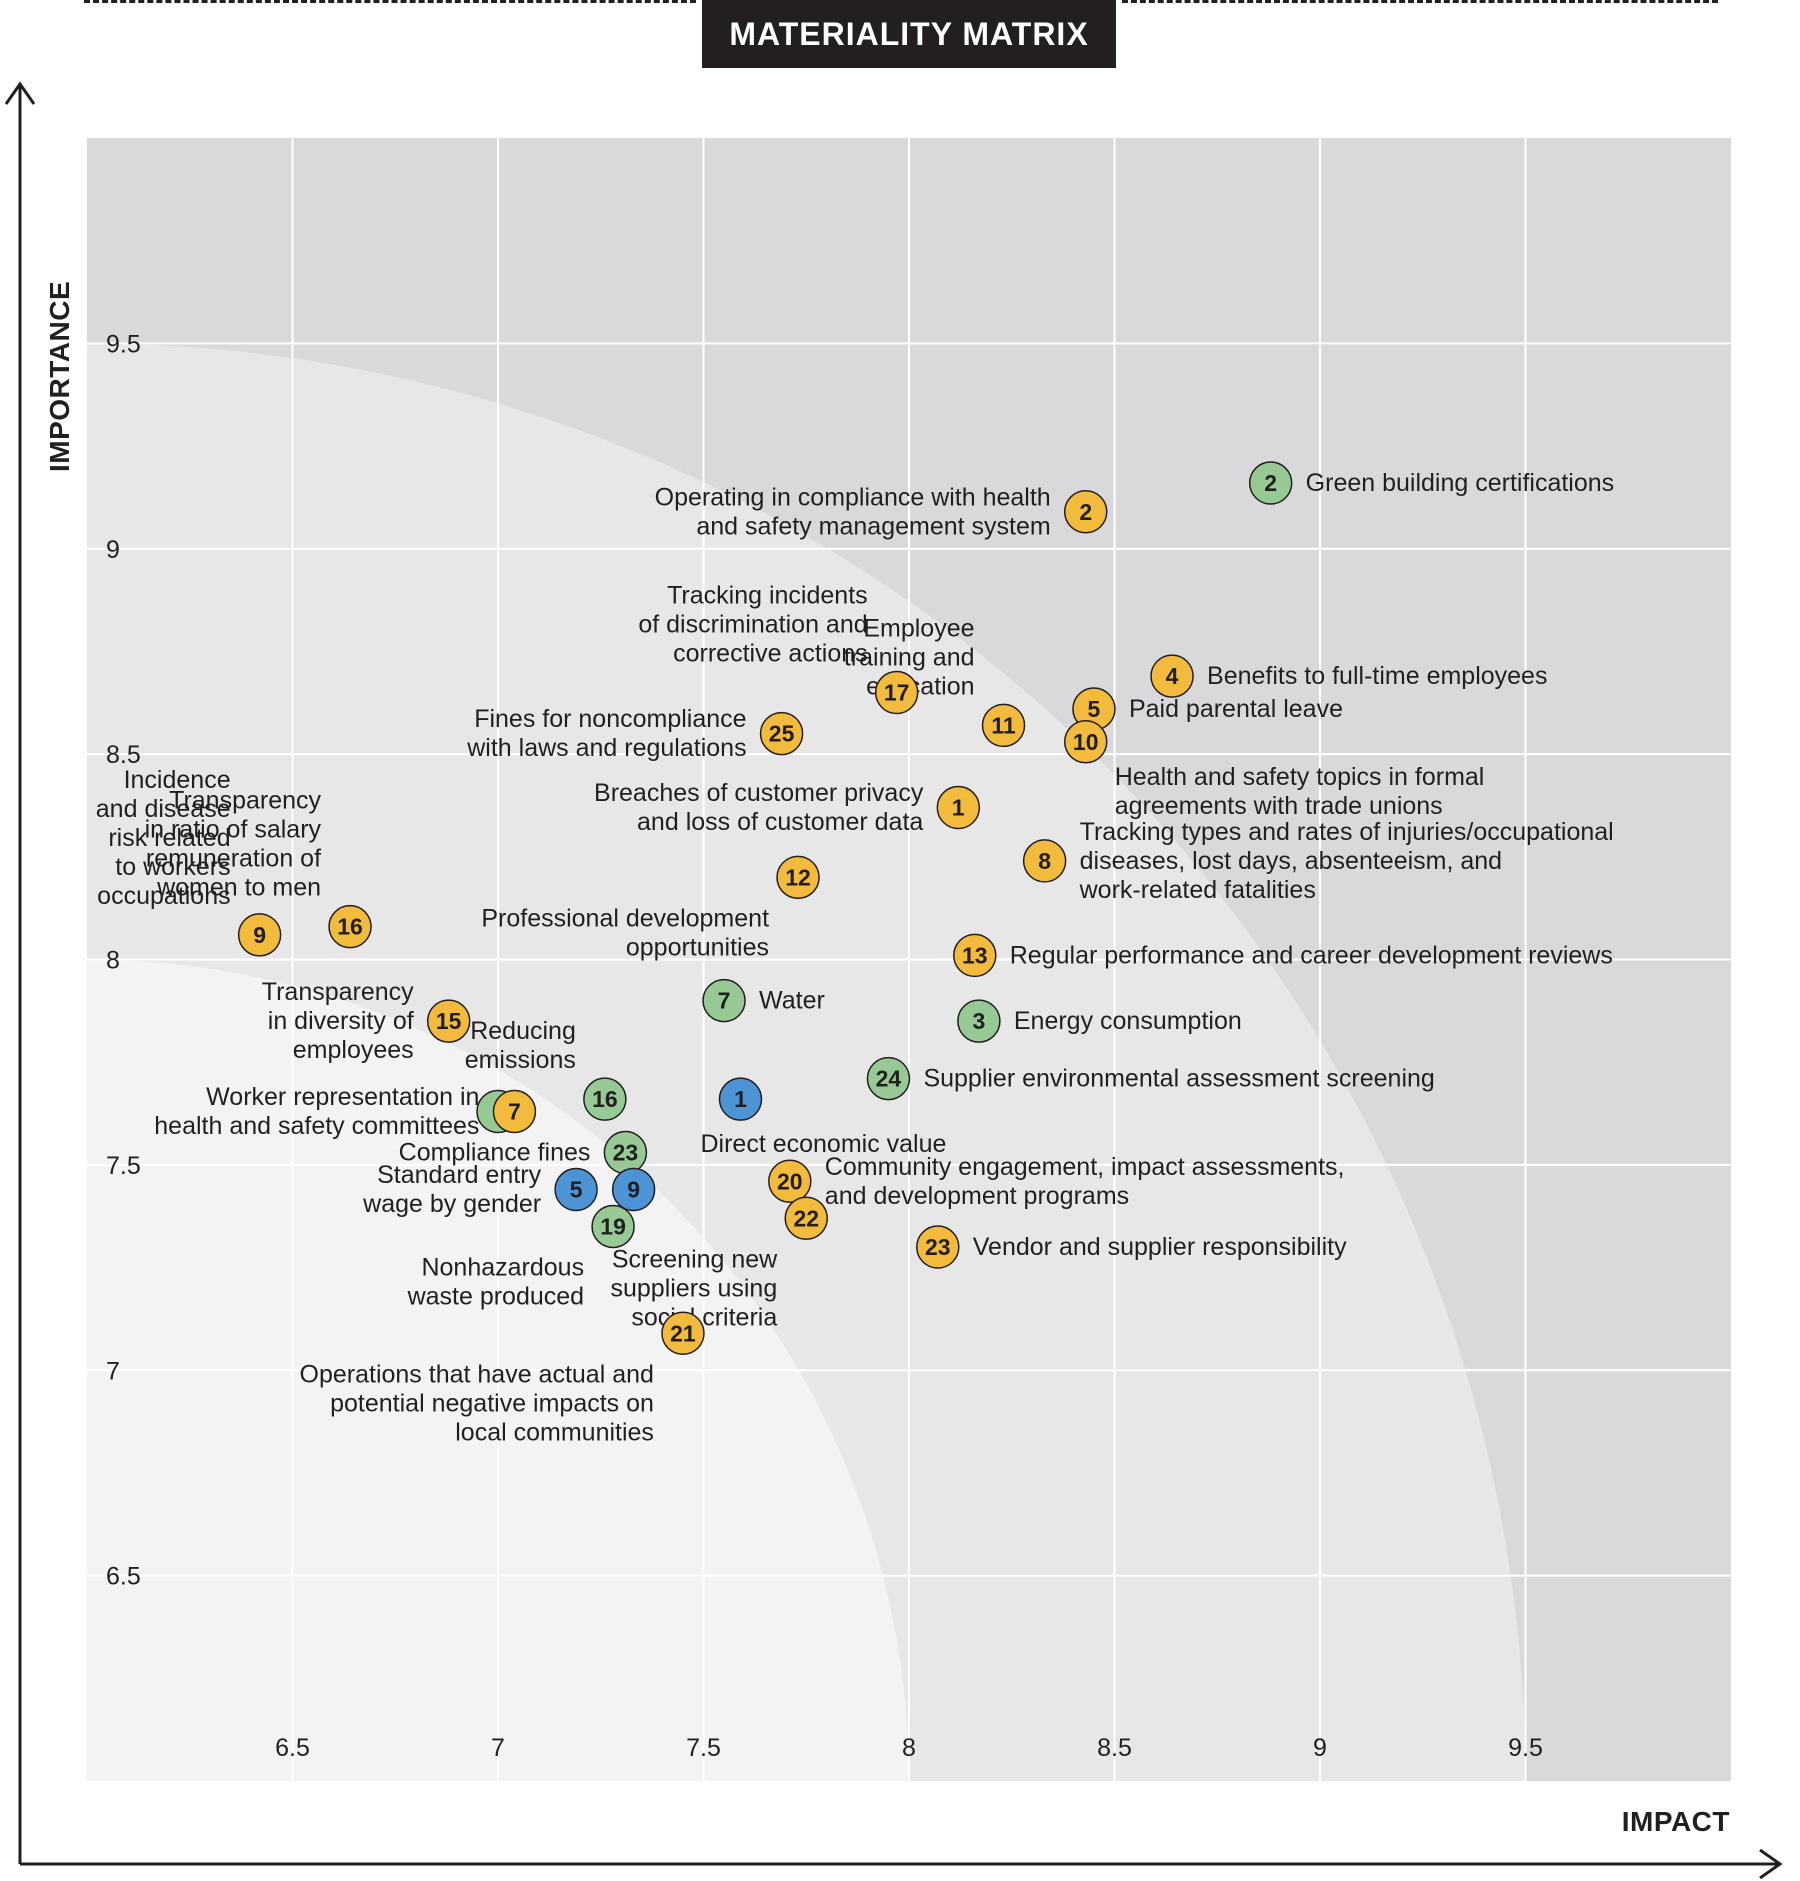 This screenshot has height=1881, width=1800. I want to click on x-tick-label: 7, so click(498, 1748).